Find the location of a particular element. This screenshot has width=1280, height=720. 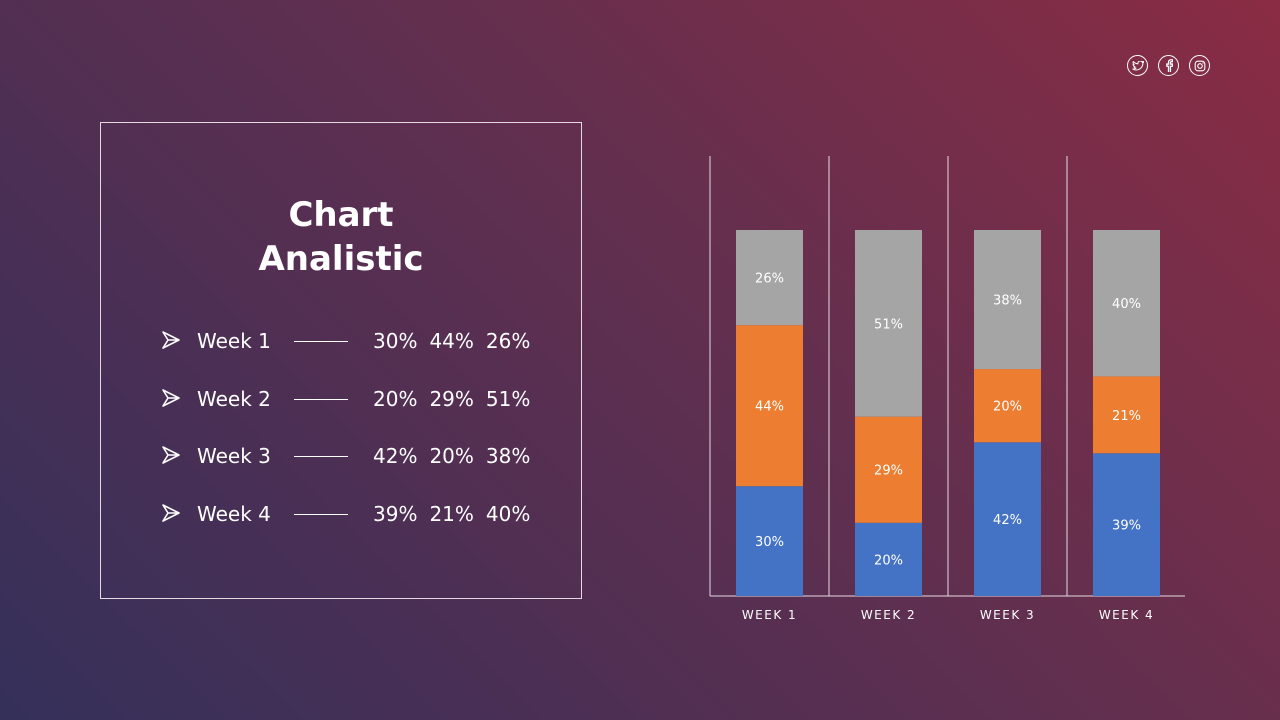

data-label: 44% is located at coordinates (769, 407).